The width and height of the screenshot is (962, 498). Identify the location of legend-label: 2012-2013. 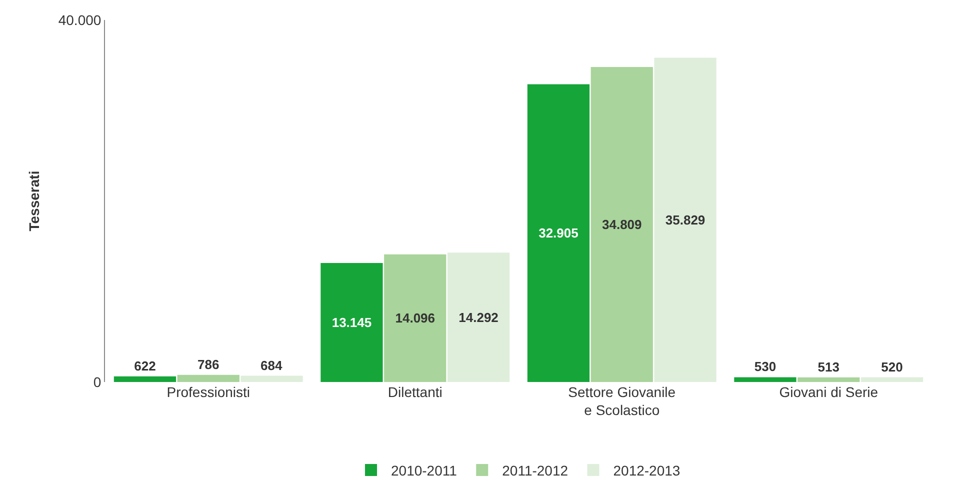
(646, 470).